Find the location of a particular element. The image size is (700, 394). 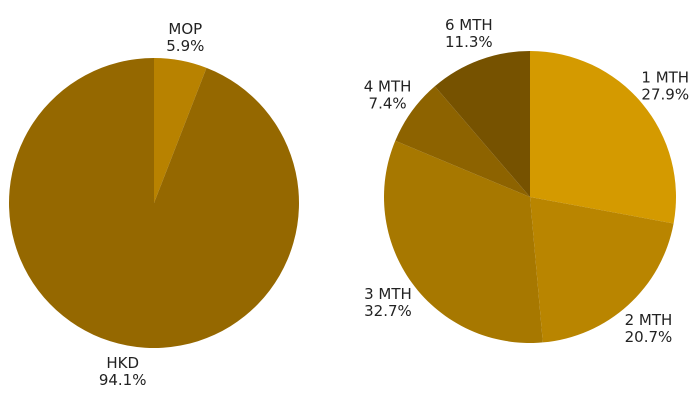

pie-slice-4-mth is located at coordinates (462, 141).